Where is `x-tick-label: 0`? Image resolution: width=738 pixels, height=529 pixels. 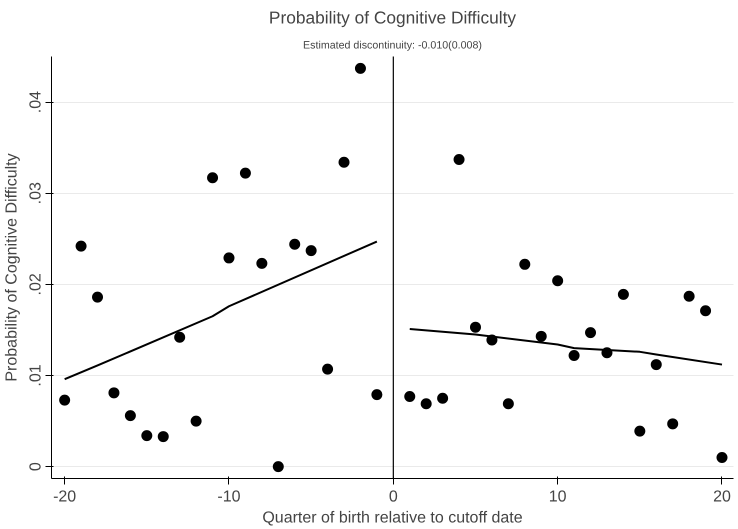
x-tick-label: 0 is located at coordinates (393, 497).